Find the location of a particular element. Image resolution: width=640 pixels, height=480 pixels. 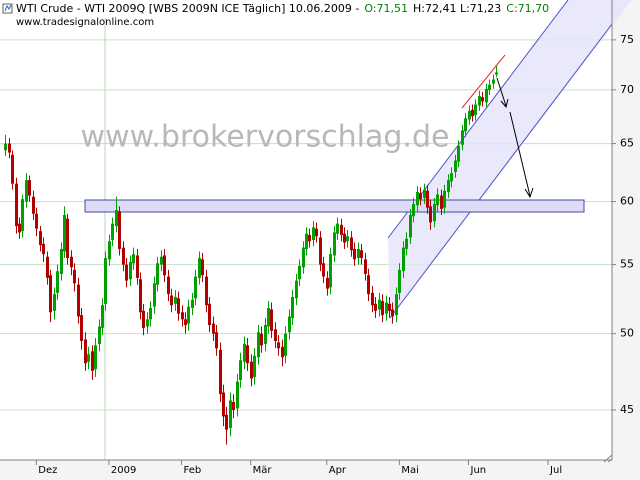

watermark: www.brokervorschlag.de is located at coordinates (265, 137).